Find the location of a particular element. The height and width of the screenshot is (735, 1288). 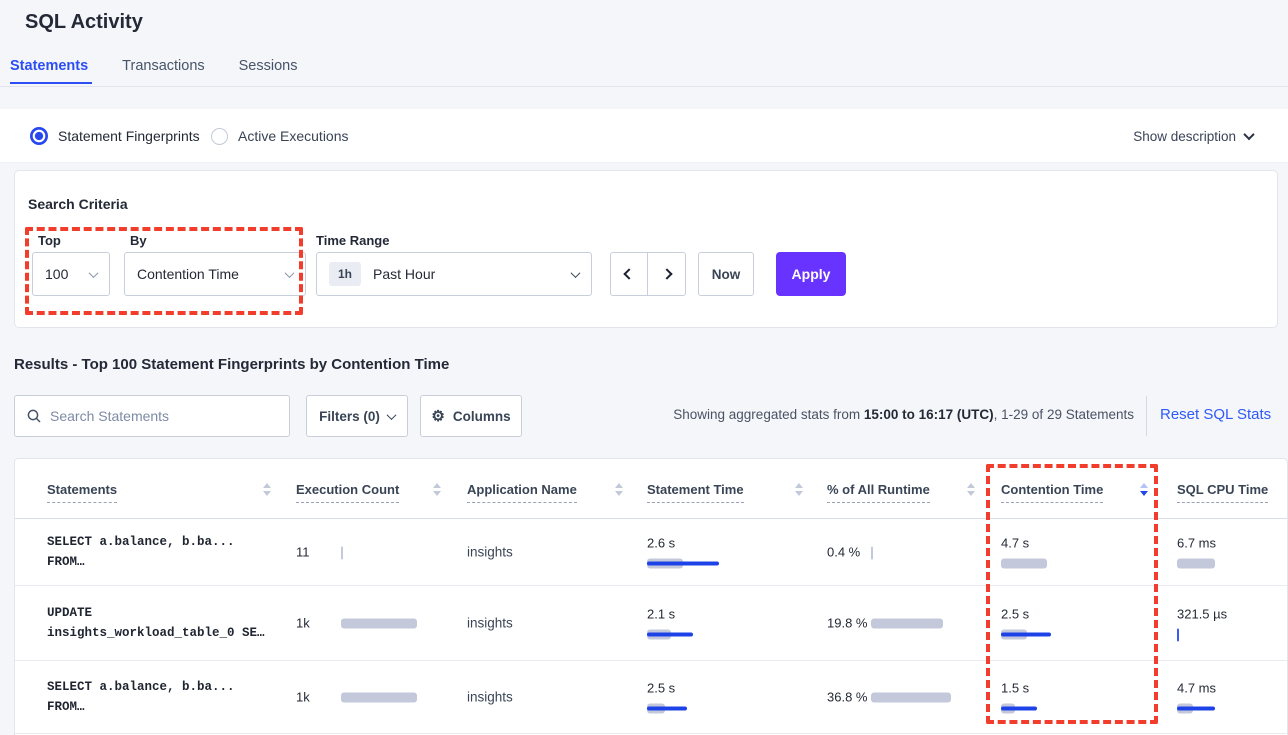

column-header-execution-count: Execution Count is located at coordinates (348, 492).